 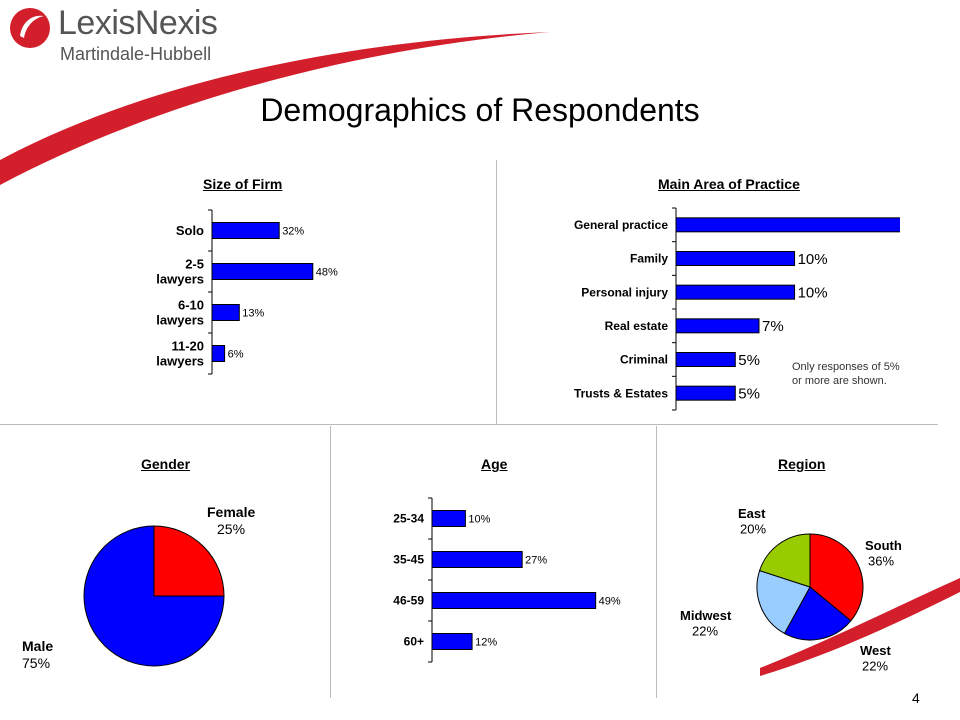 I want to click on data-label: 7%, so click(x=773, y=326).